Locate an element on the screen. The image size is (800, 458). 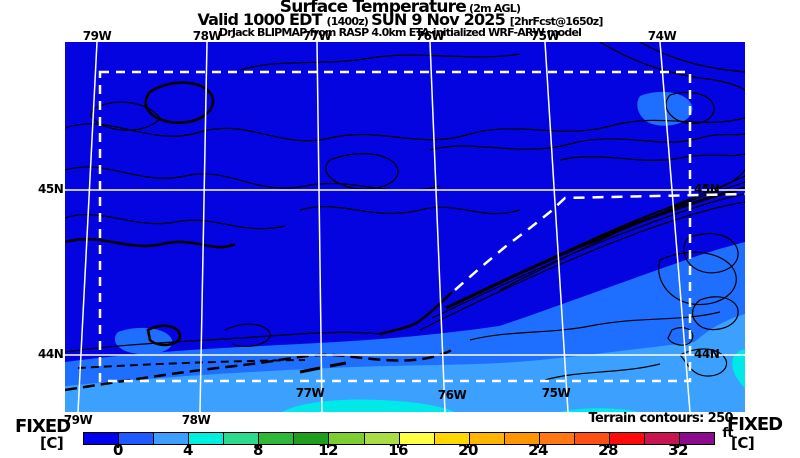
plot-title-suffix: (2m AGL) is located at coordinates (493, 8).